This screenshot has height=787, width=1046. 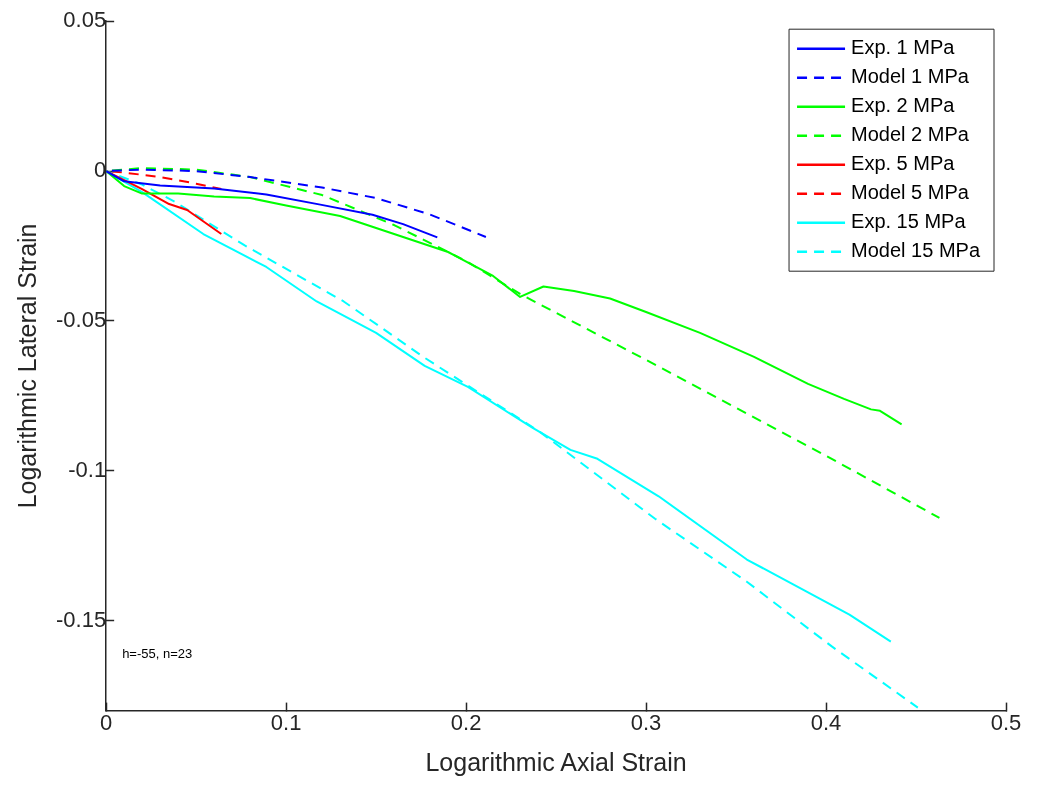 I want to click on y-tick-label: 0, so click(x=100, y=170).